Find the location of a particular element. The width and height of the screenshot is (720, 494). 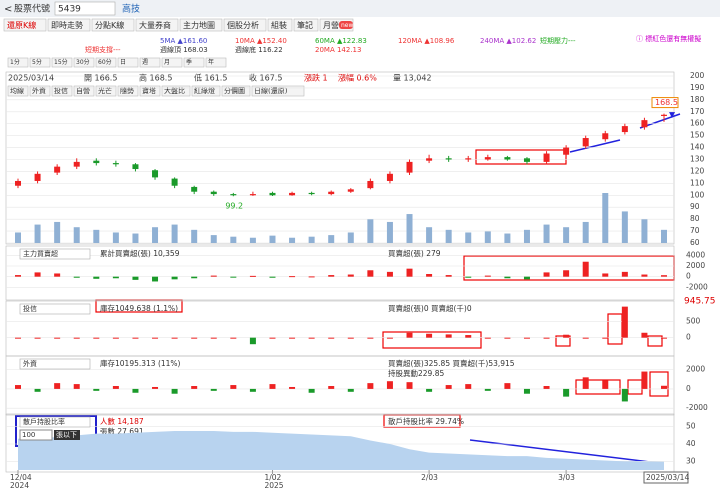

badge is located at coordinates (346, 25).